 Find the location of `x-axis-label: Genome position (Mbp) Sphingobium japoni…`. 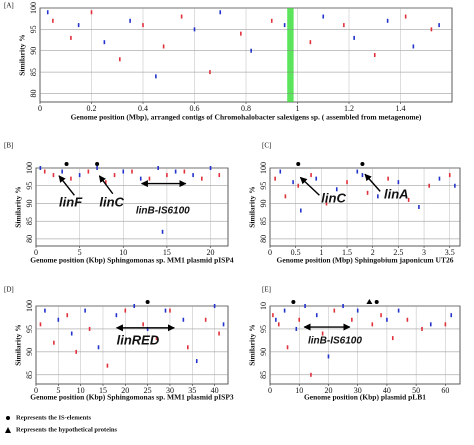

x-axis-label: Genome position (Mbp) Sphingobium japoni… is located at coordinates (365, 260).